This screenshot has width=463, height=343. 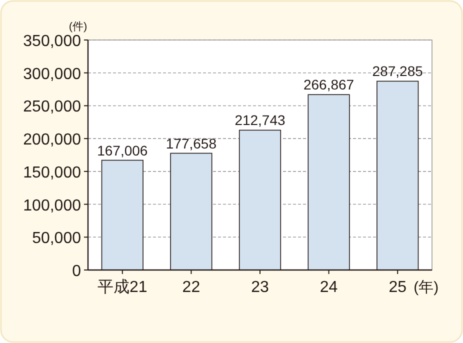 What do you see at coordinates (52, 140) in the screenshot?
I see `y-tick-label: 200,000` at bounding box center [52, 140].